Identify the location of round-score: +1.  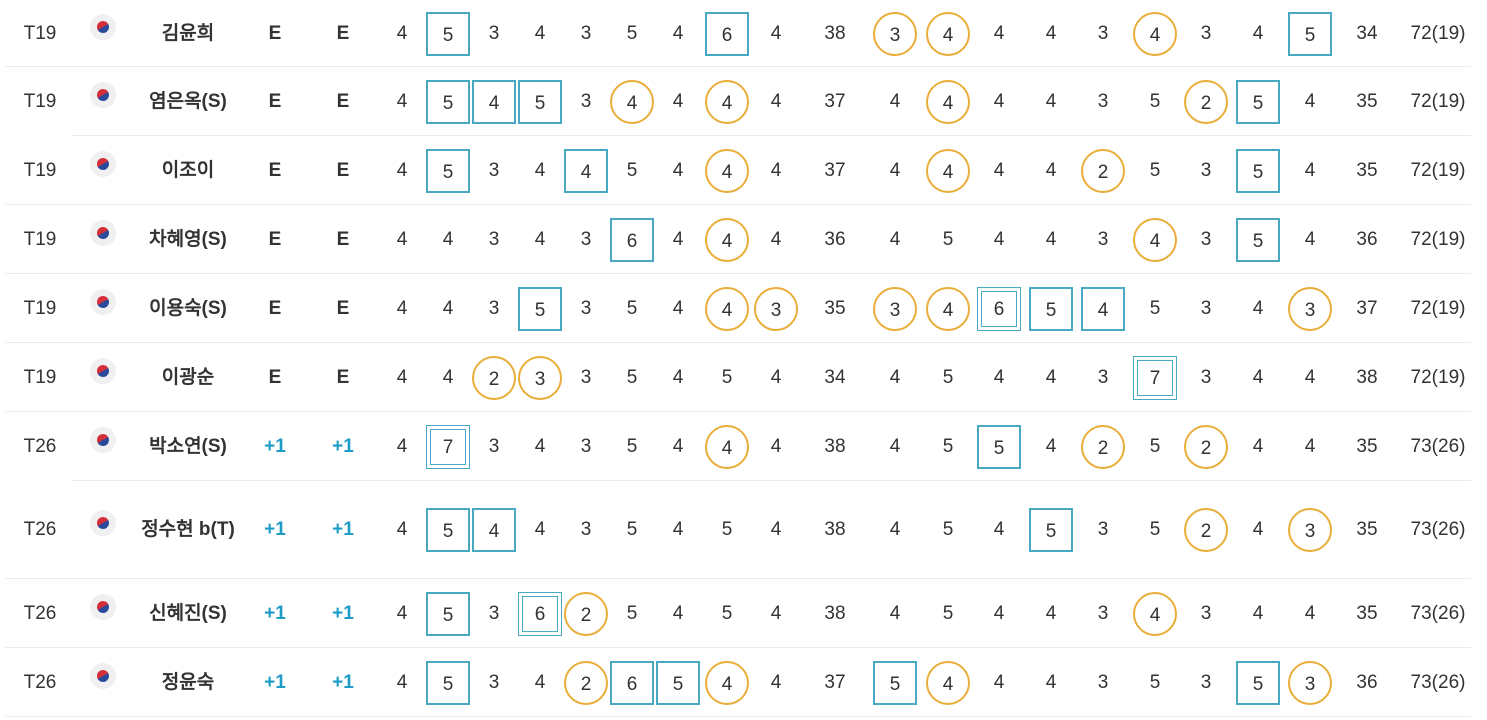
(343, 613).